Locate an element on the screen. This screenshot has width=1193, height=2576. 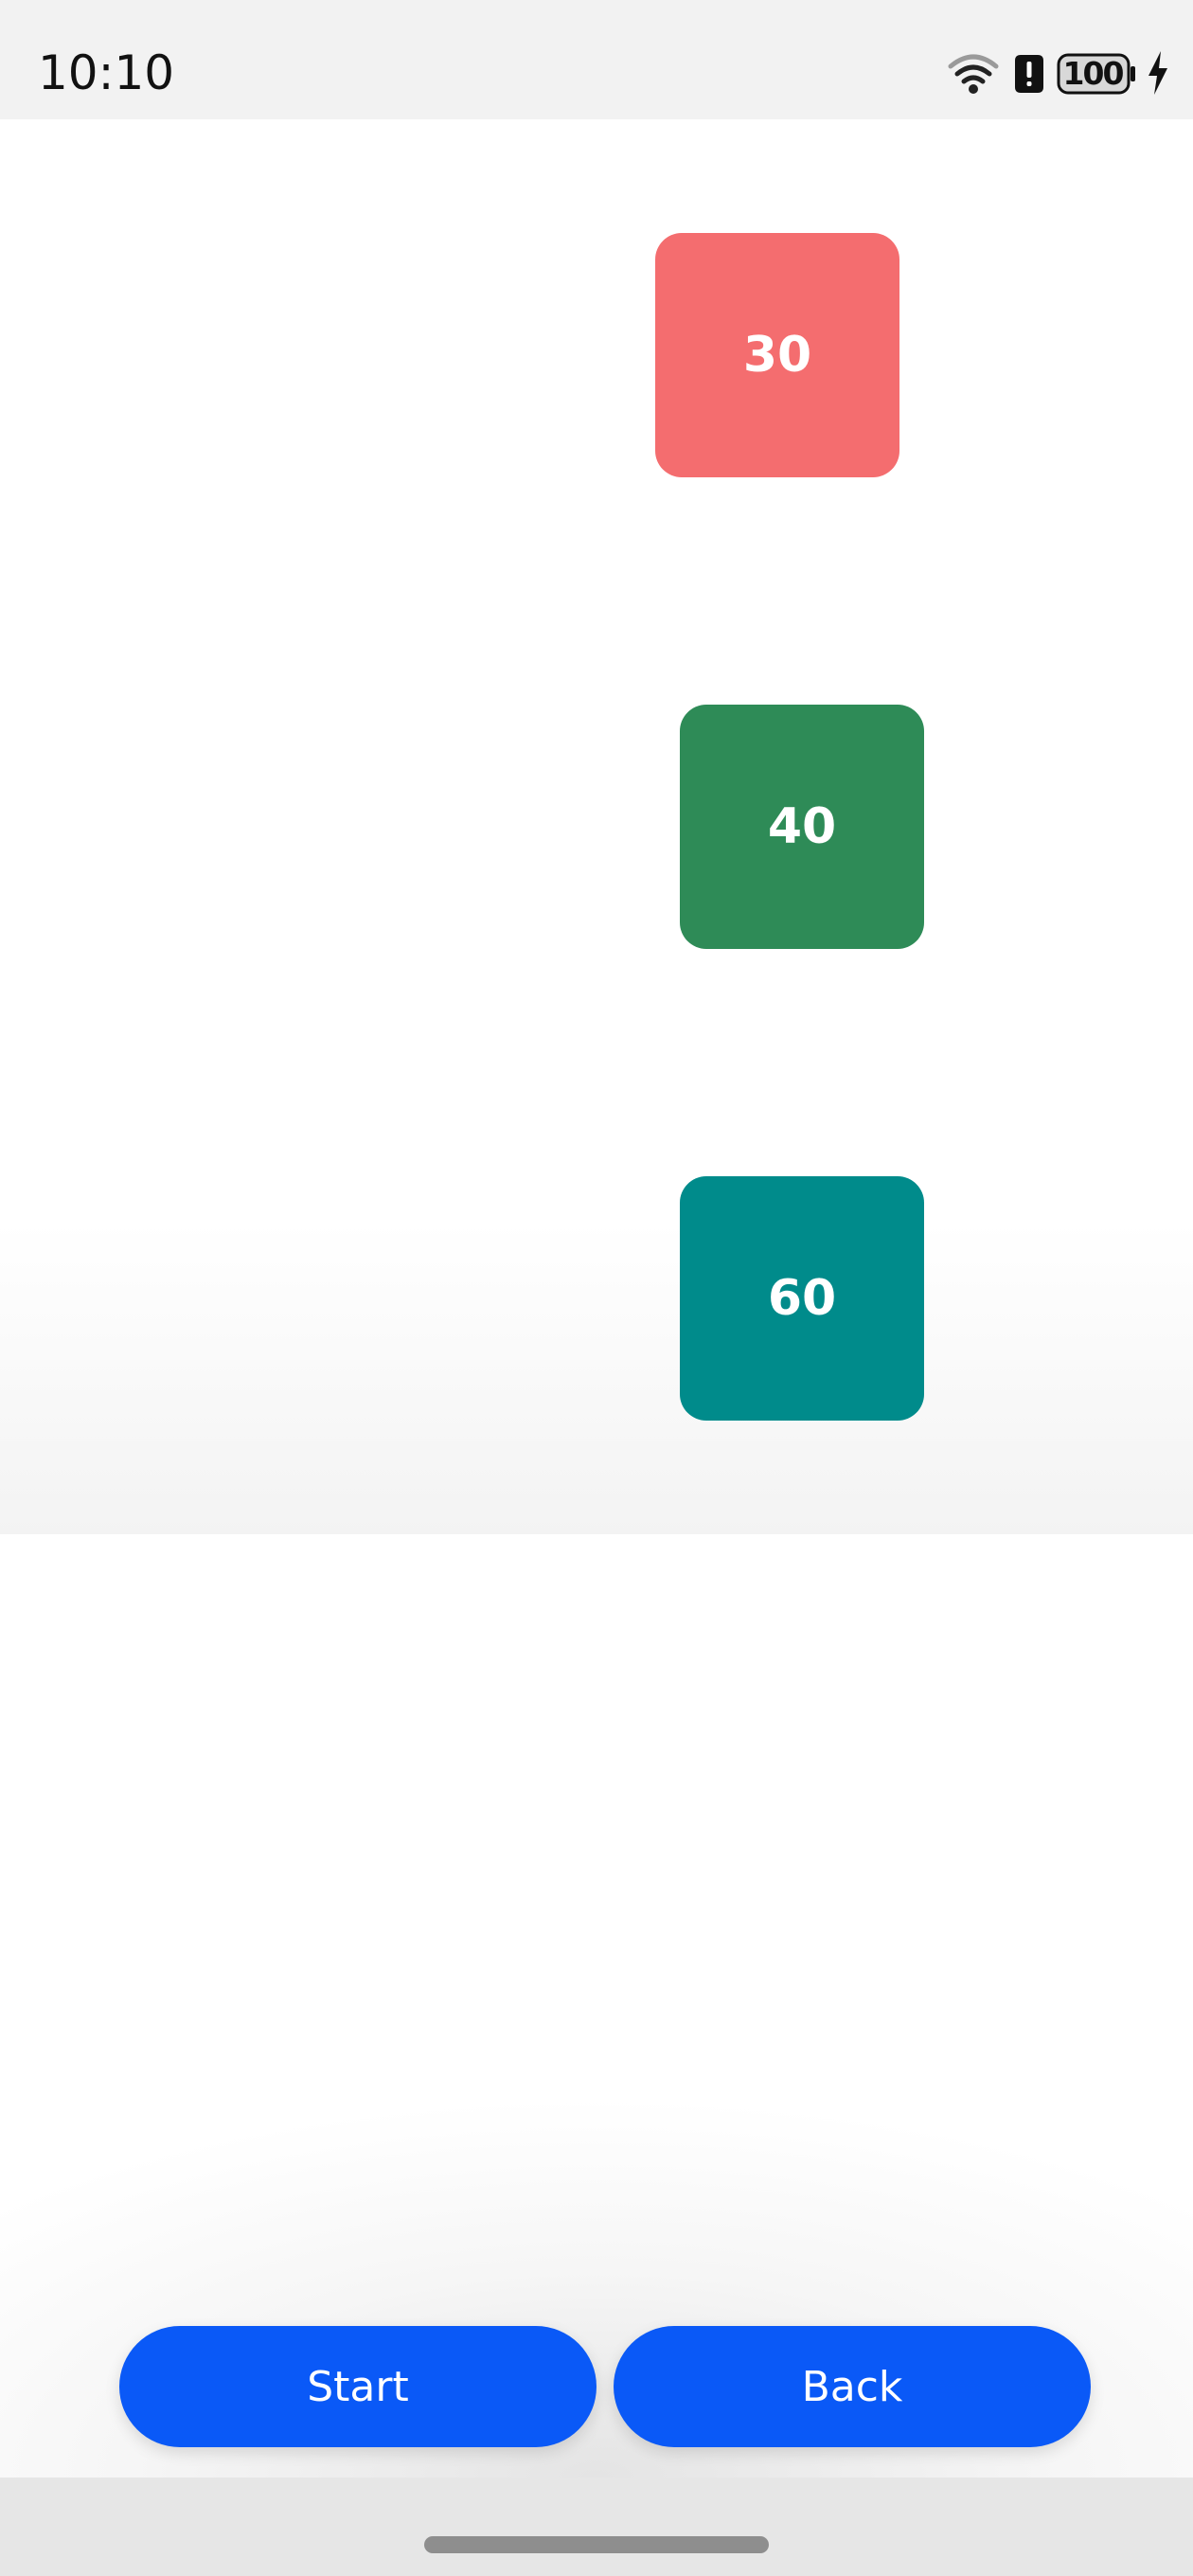
animated-square-40: 40 is located at coordinates (802, 827).